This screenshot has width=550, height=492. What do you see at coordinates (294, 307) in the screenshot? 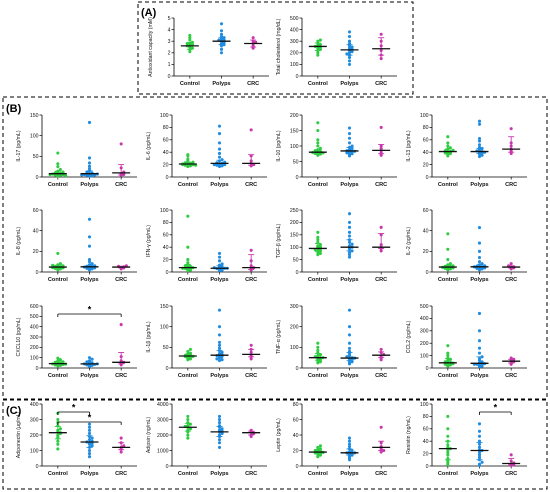
I see `y-tick-label: 300` at bounding box center [294, 307].